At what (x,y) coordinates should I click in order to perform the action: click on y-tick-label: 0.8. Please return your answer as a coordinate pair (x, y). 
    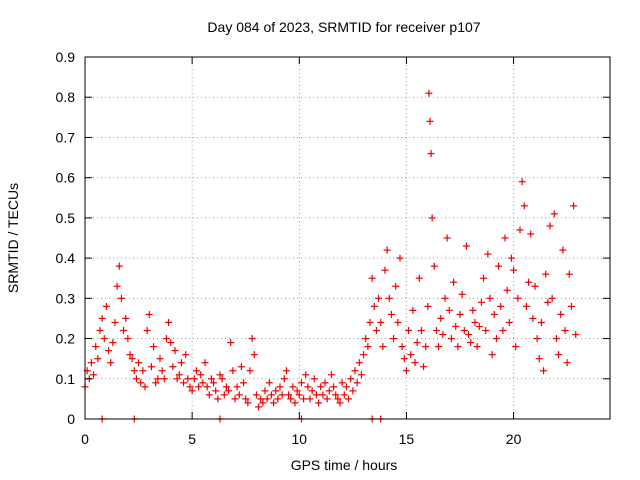
    Looking at the image, I should click on (66, 97).